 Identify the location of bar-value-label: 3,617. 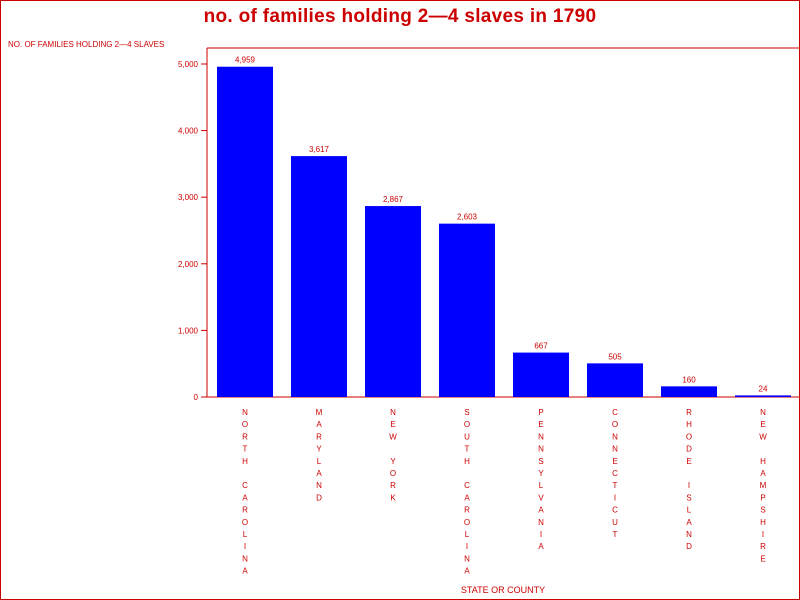
(319, 149).